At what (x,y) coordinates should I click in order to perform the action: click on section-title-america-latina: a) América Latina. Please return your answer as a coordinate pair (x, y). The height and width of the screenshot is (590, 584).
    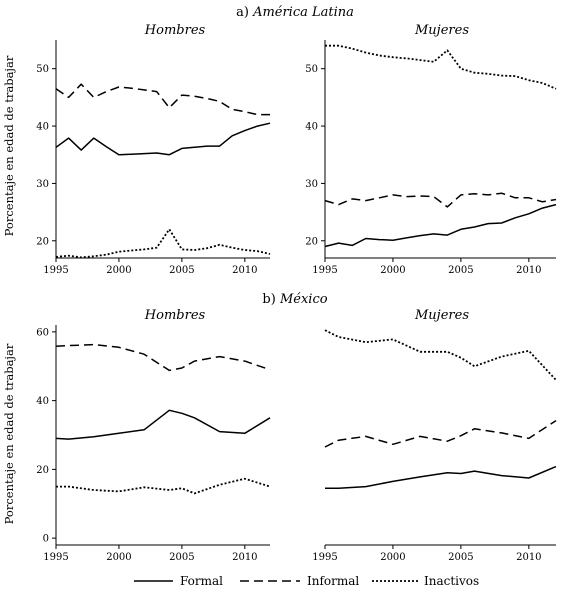
    Looking at the image, I should click on (295, 12).